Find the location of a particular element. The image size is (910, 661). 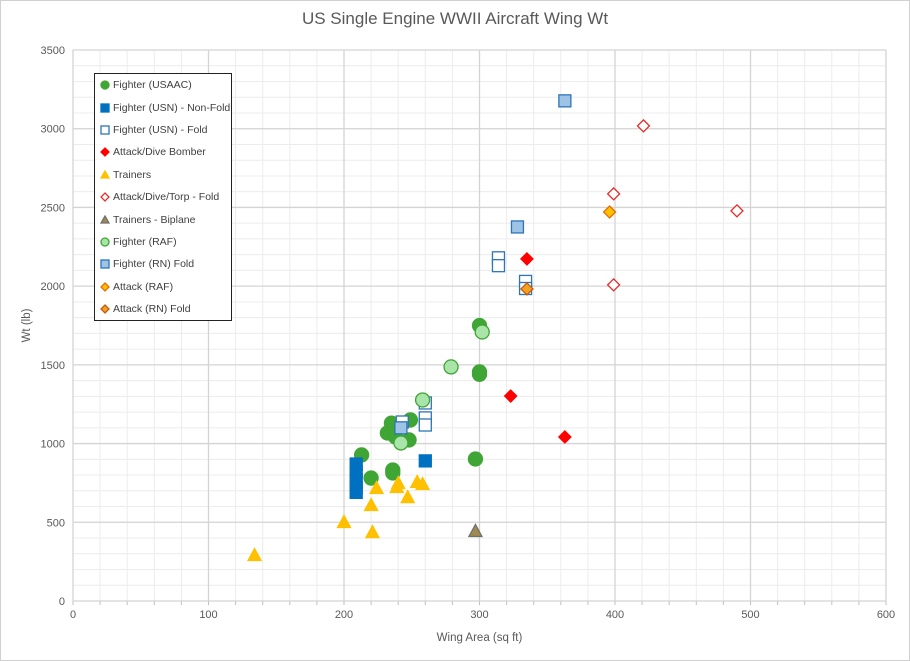

x-axis-label: Wing Area (sq ft) is located at coordinates (480, 638).